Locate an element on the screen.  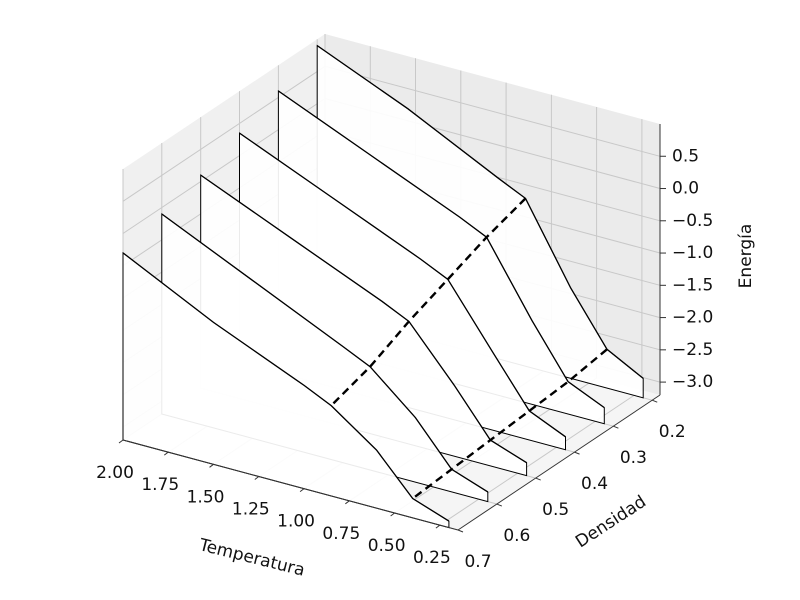
z-tick-label: −2.0 is located at coordinates (692, 318).